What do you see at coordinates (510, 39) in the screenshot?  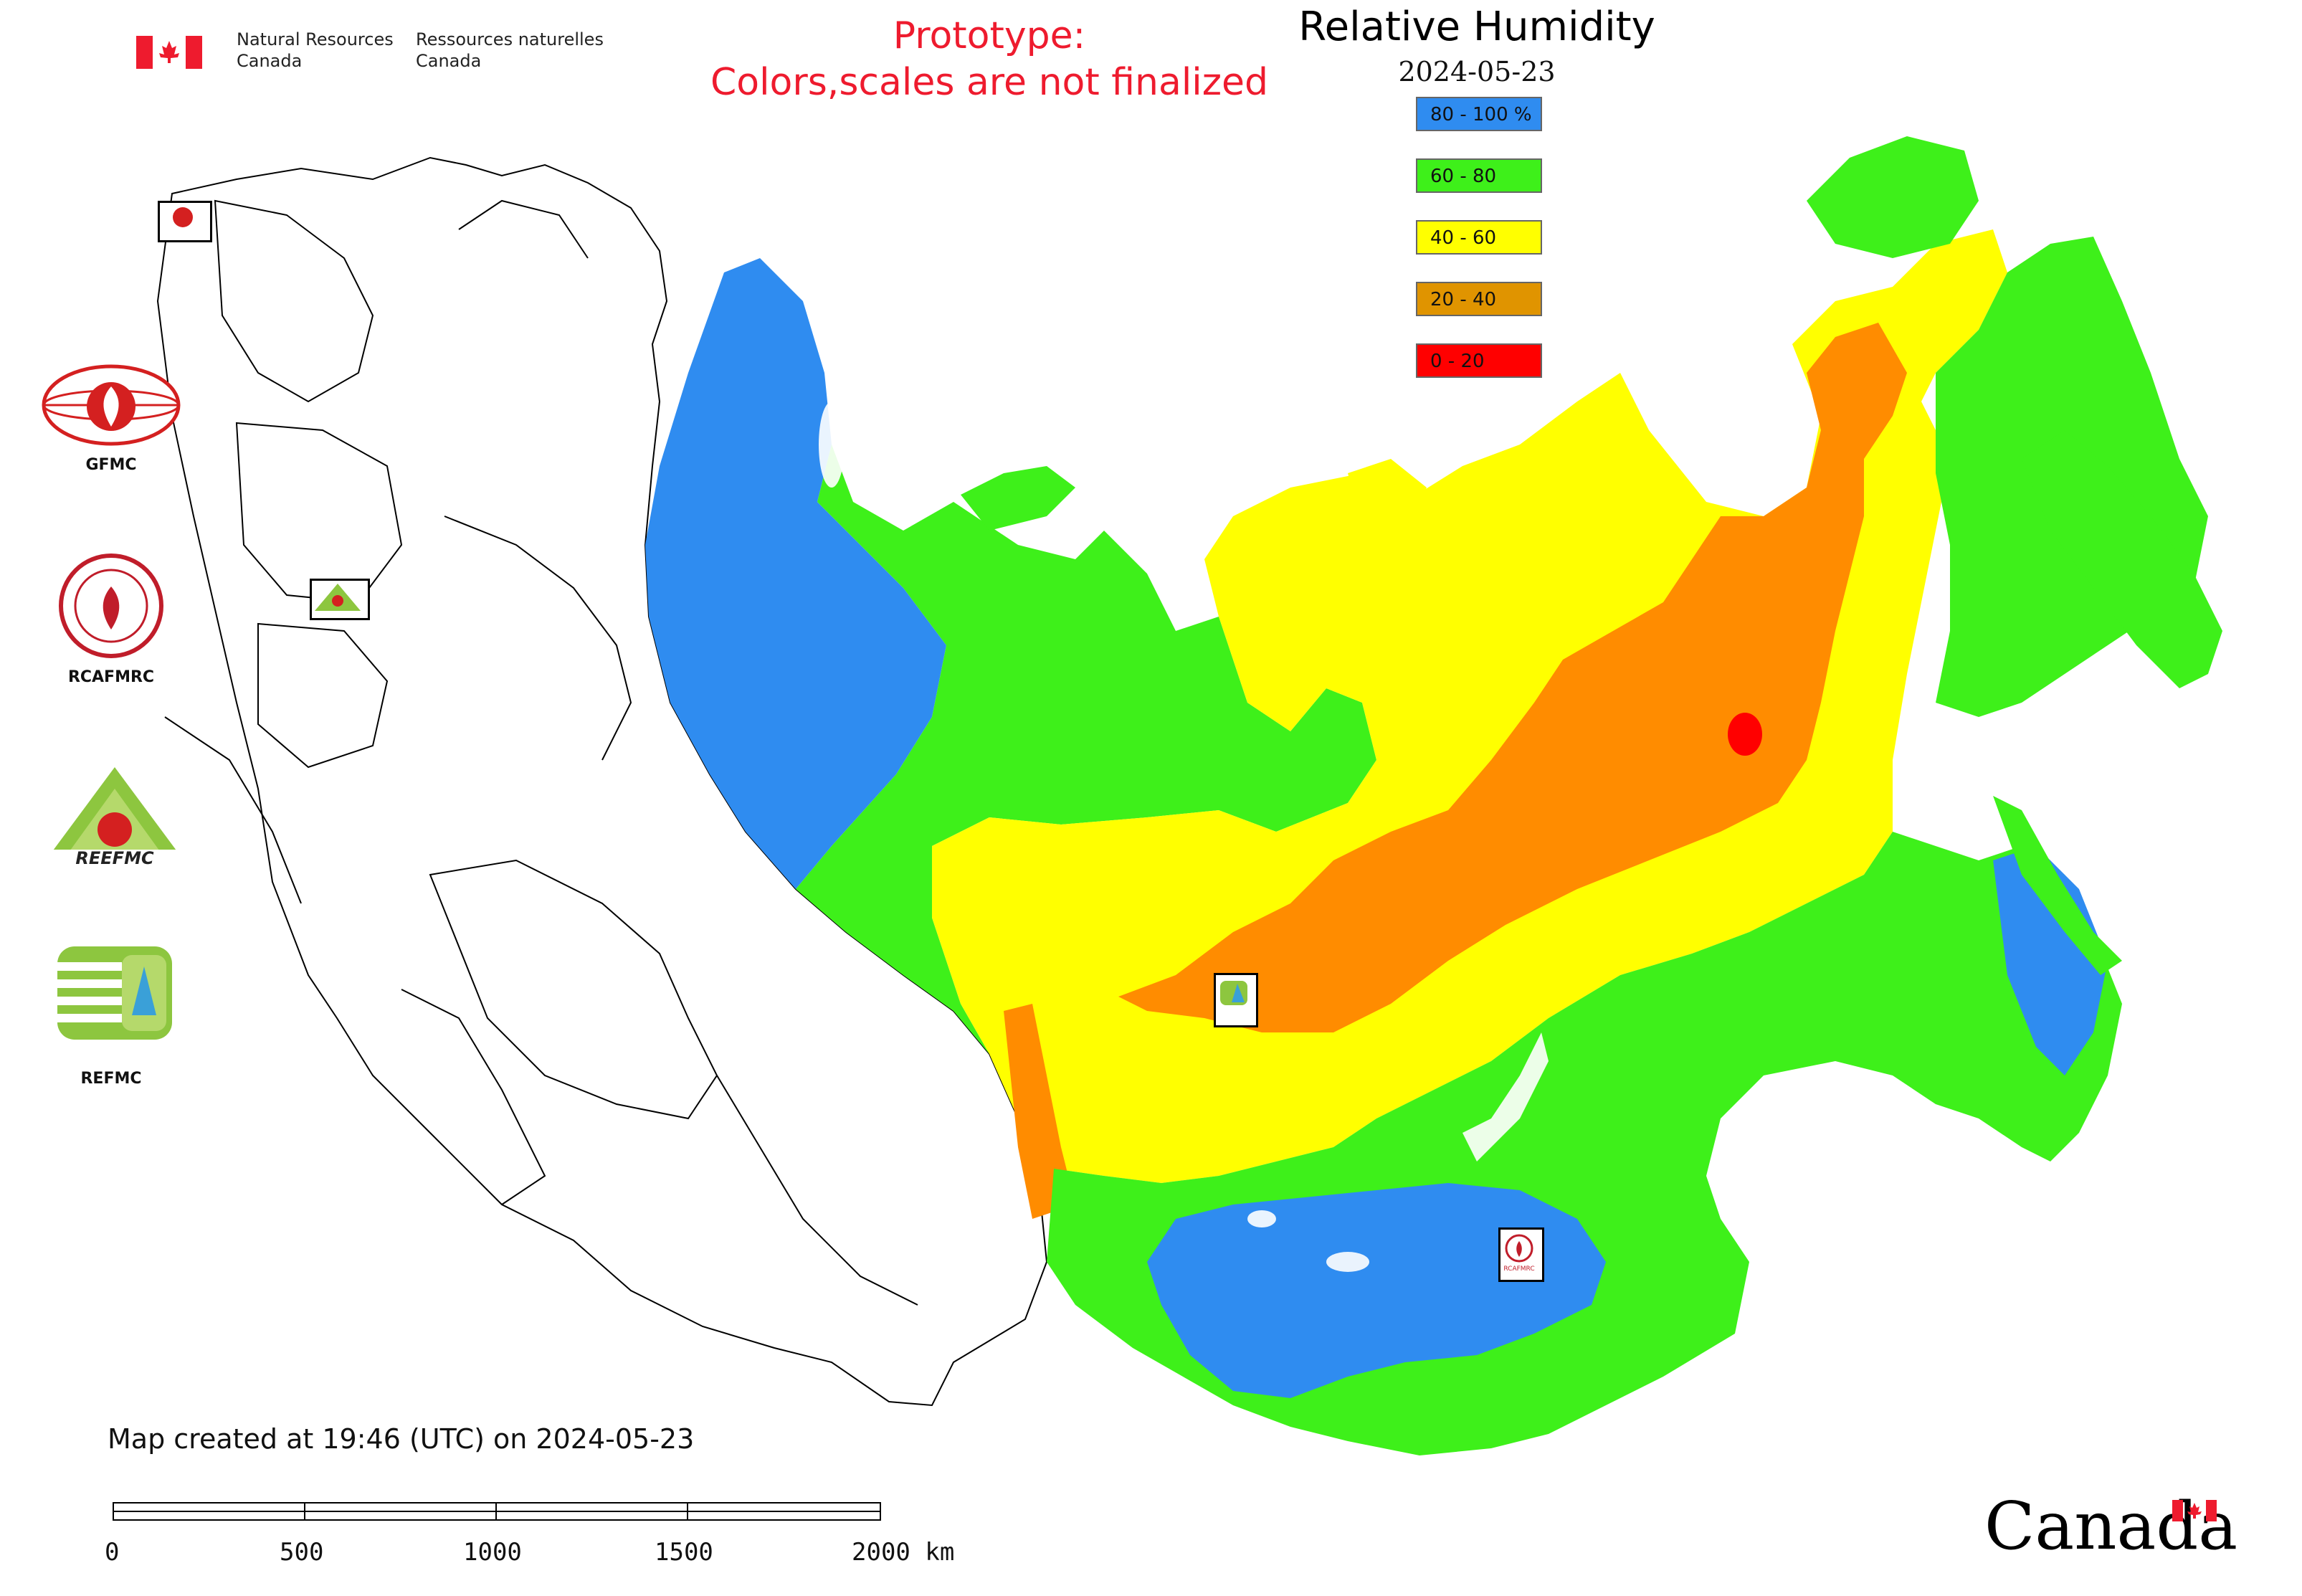 I see `agency-name-fr-line1: Ressources naturelles` at bounding box center [510, 39].